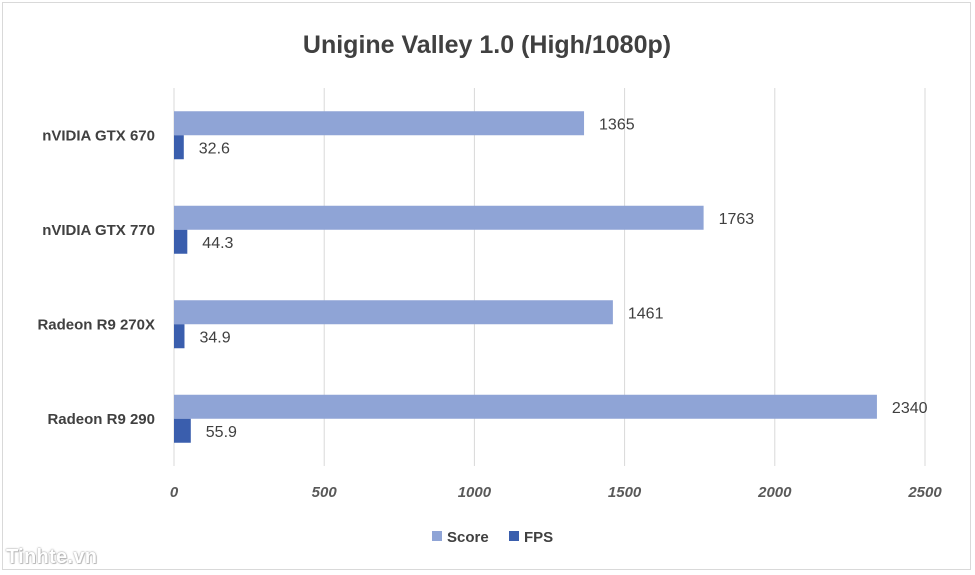  Describe the element at coordinates (174, 492) in the screenshot. I see `x-tick-label: 0` at that location.